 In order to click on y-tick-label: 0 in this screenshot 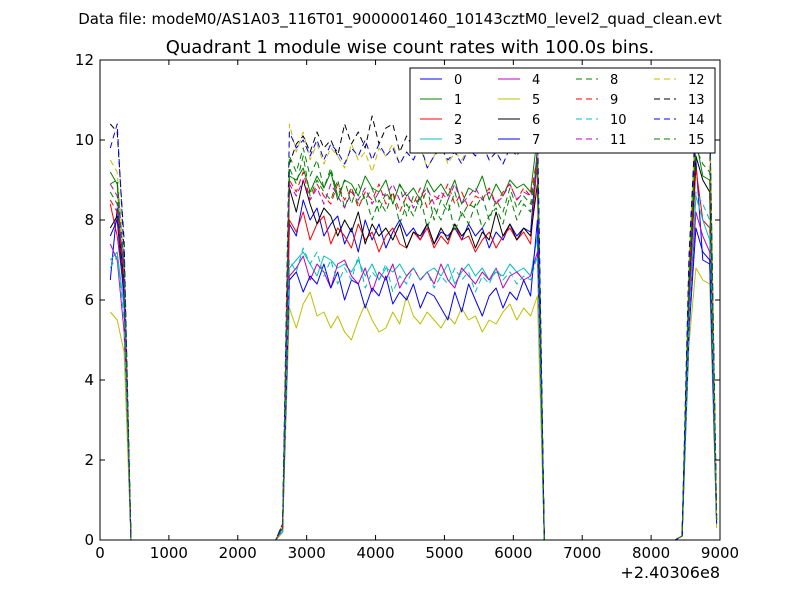, I will do `click(89, 540)`.